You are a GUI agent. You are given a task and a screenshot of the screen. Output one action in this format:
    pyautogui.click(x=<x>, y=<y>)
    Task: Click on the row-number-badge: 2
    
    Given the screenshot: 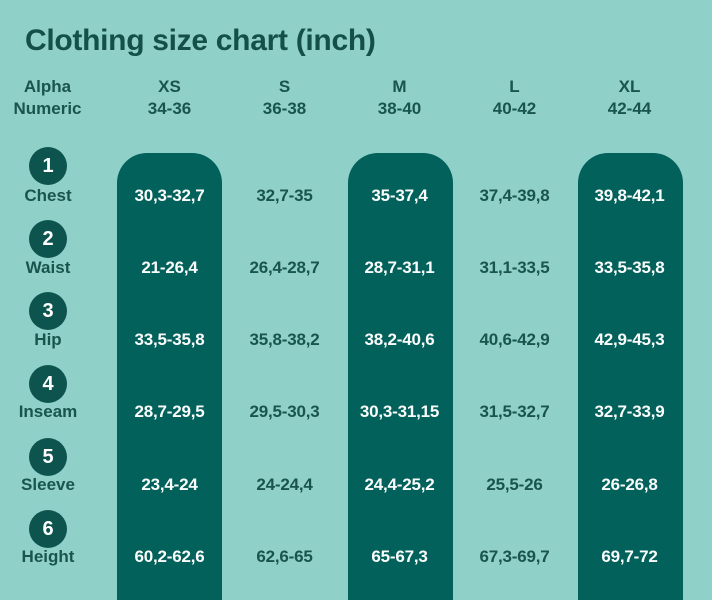 What is the action you would take?
    pyautogui.click(x=48, y=239)
    